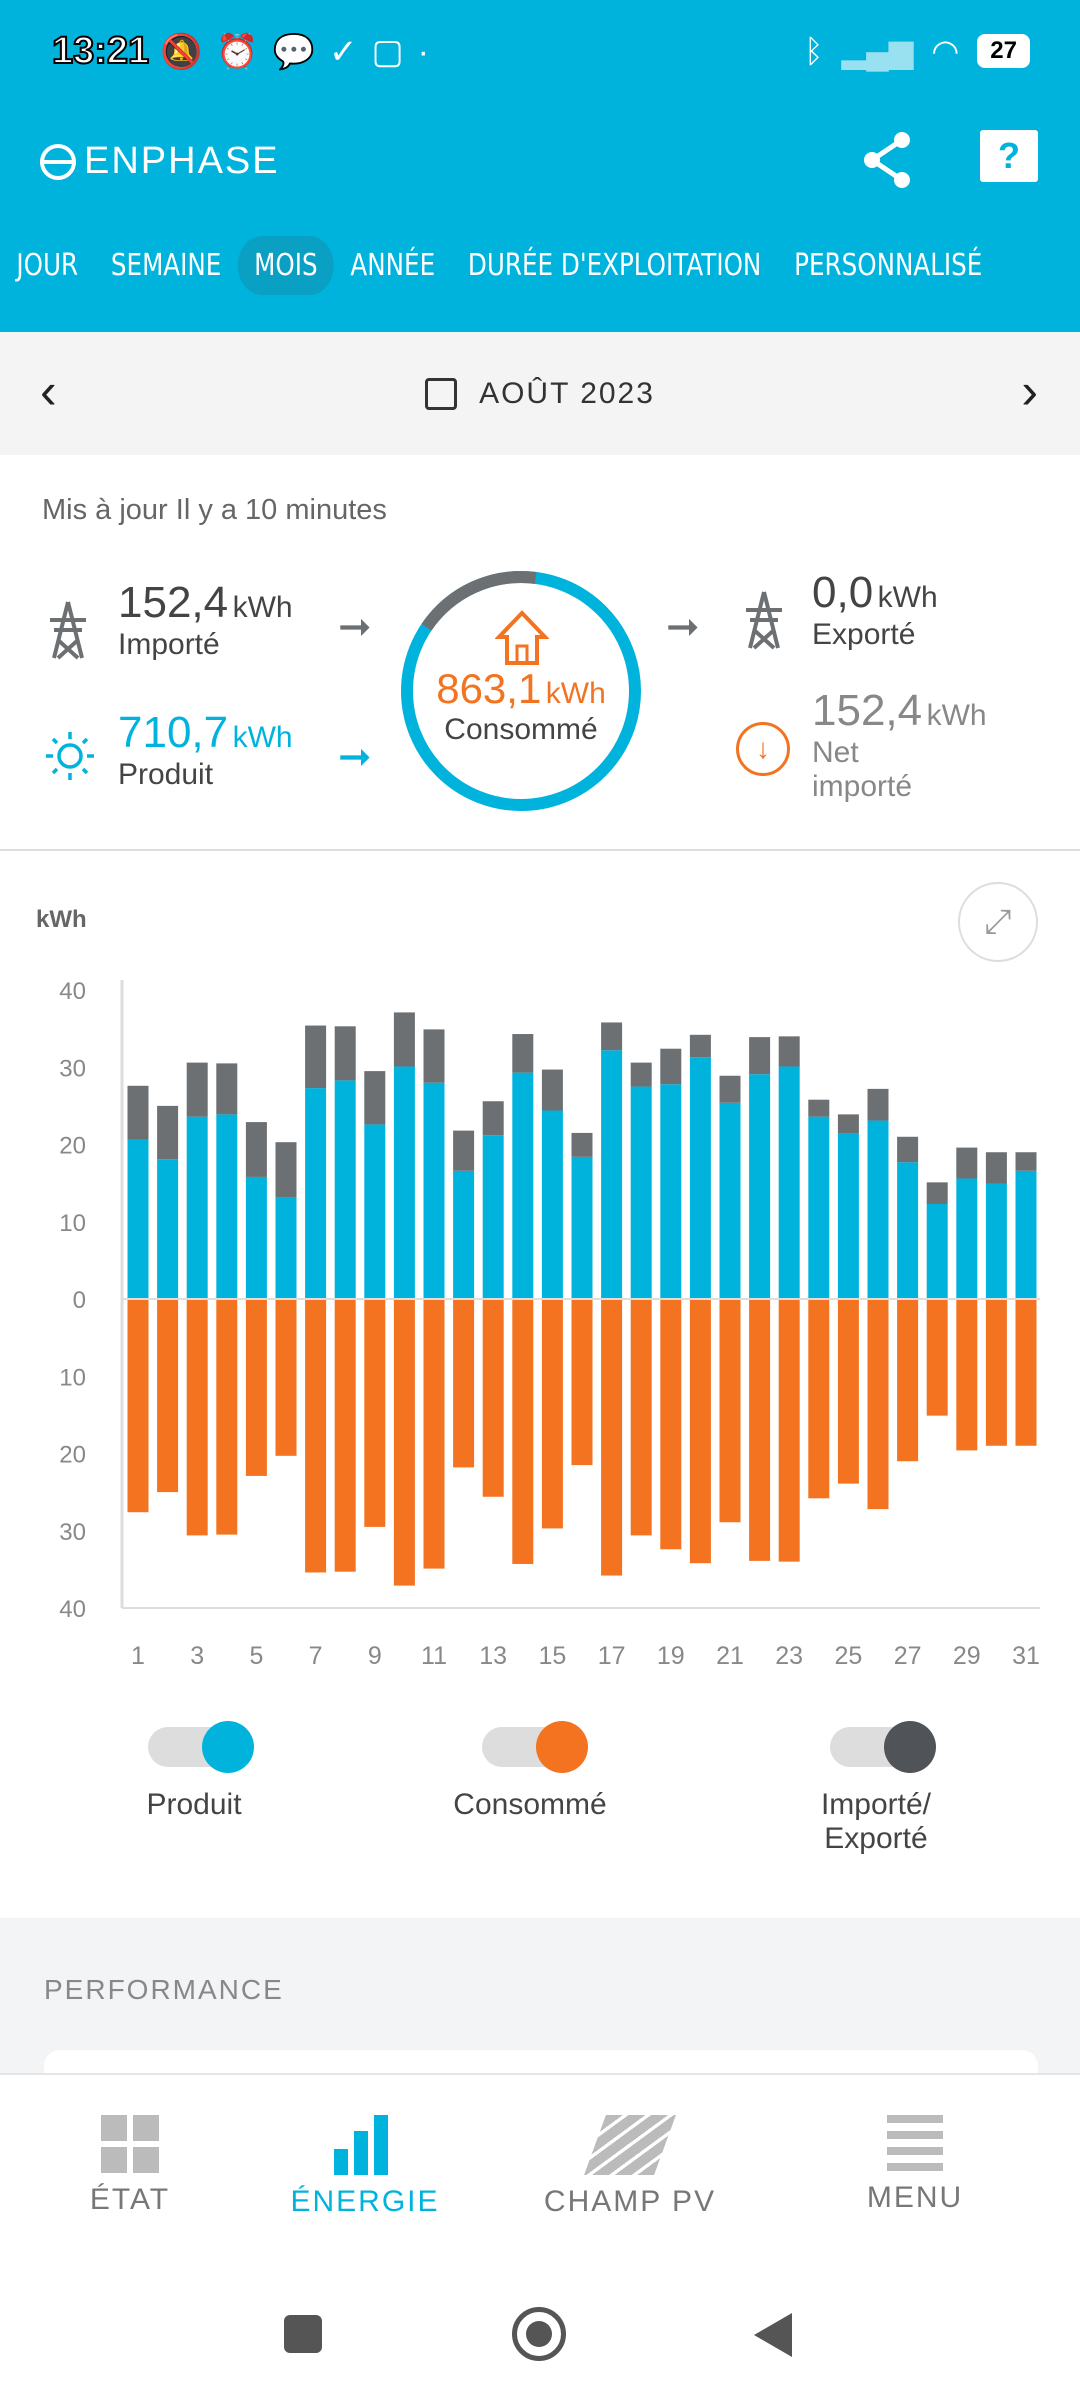 This screenshot has height=2400, width=1080. What do you see at coordinates (883, 1747) in the screenshot?
I see `toggle-importe-exporte` at bounding box center [883, 1747].